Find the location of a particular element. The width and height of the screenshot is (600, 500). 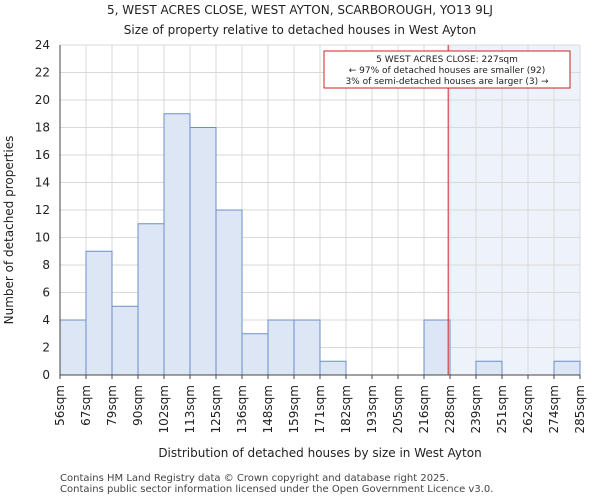

x-tick-label: 228sqm is located at coordinates (450, 409).